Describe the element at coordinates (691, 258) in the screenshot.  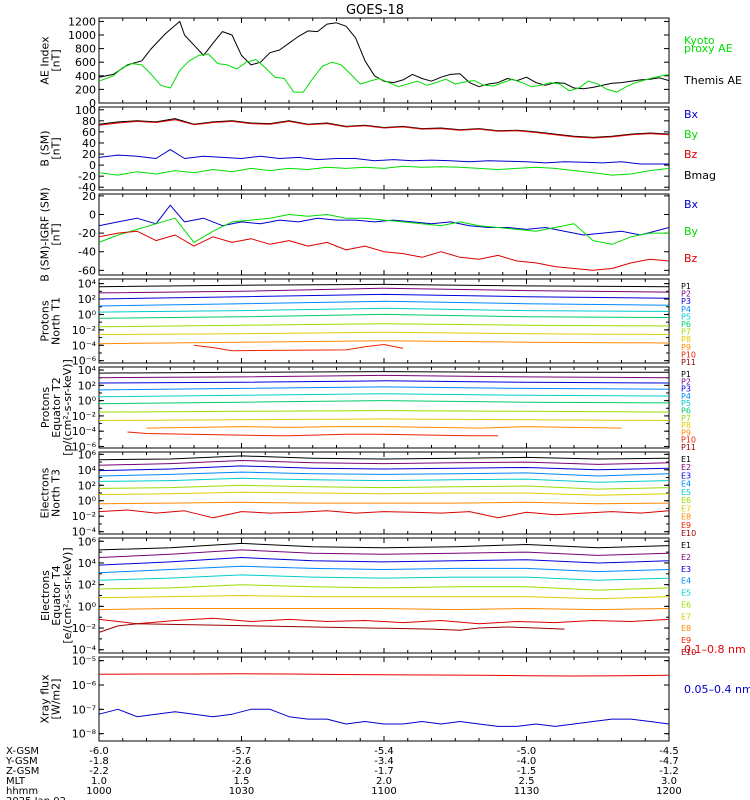
I see `legend-entry: Bz` at that location.